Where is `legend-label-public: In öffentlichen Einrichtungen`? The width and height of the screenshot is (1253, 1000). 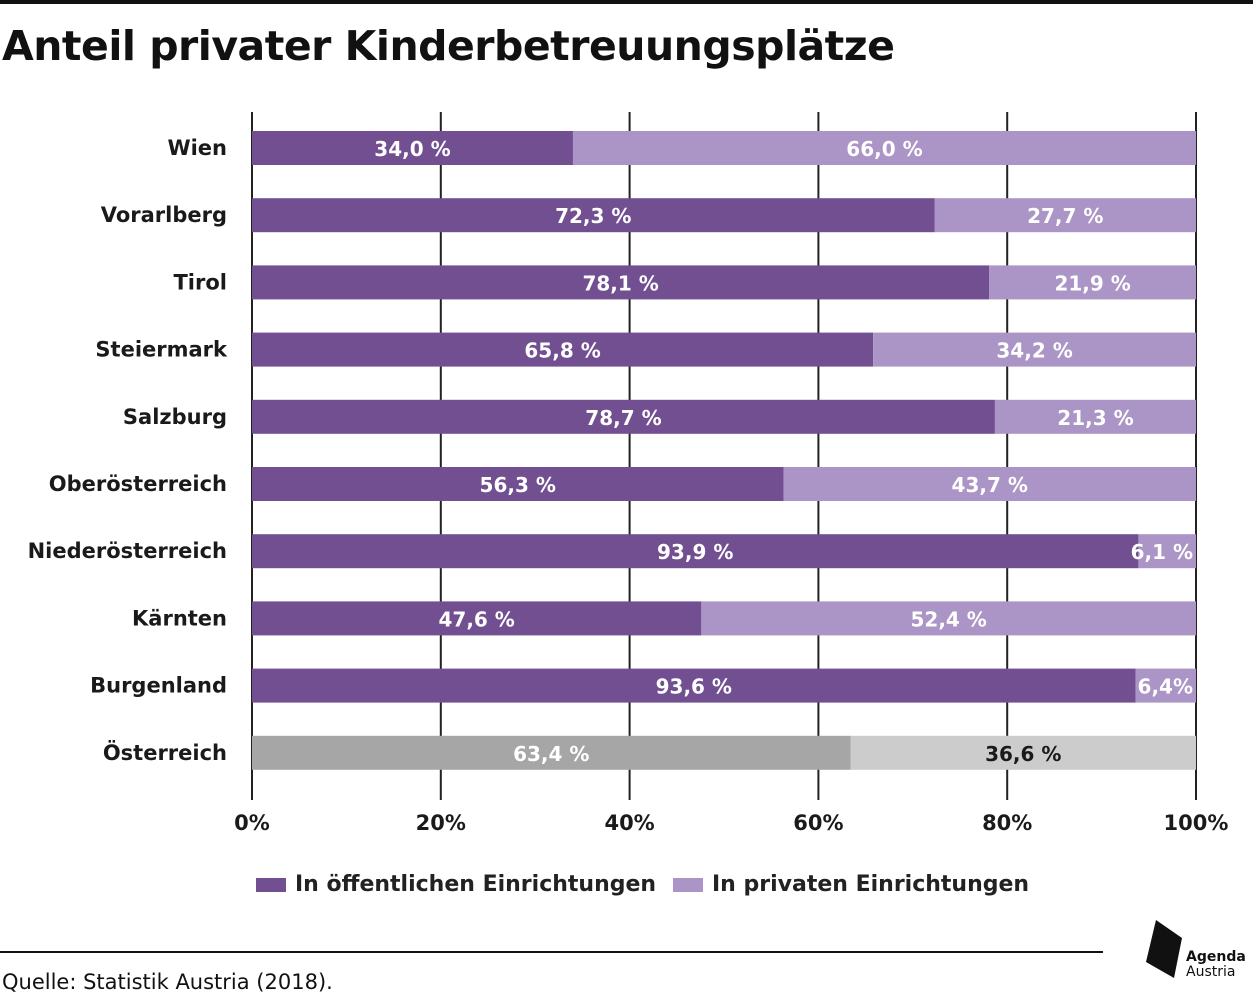 legend-label-public: In öffentlichen Einrichtungen is located at coordinates (476, 884).